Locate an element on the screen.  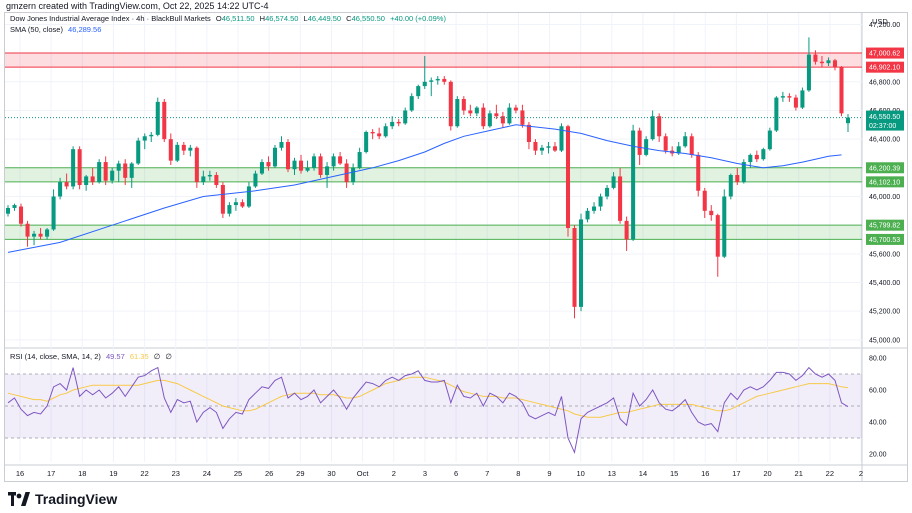
close-value: 46,550.50 is located at coordinates (368, 18).